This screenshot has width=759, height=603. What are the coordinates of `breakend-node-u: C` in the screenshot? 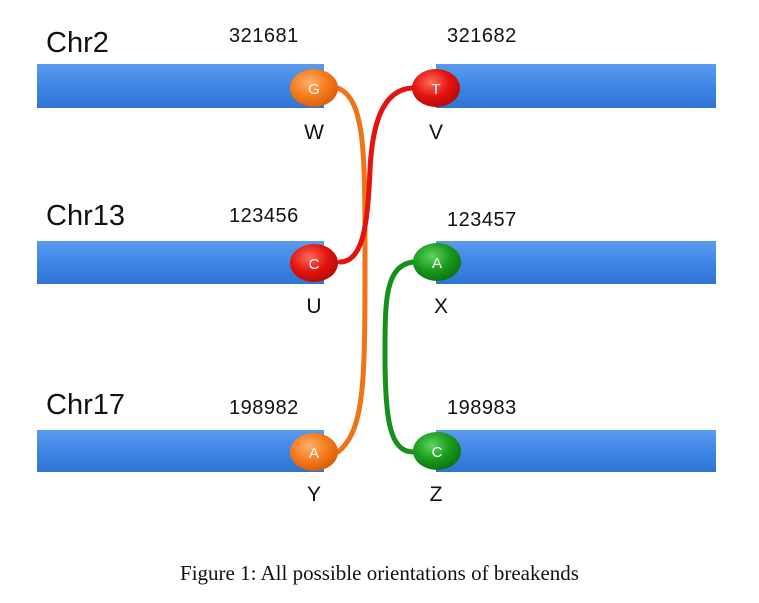 It's located at (314, 263).